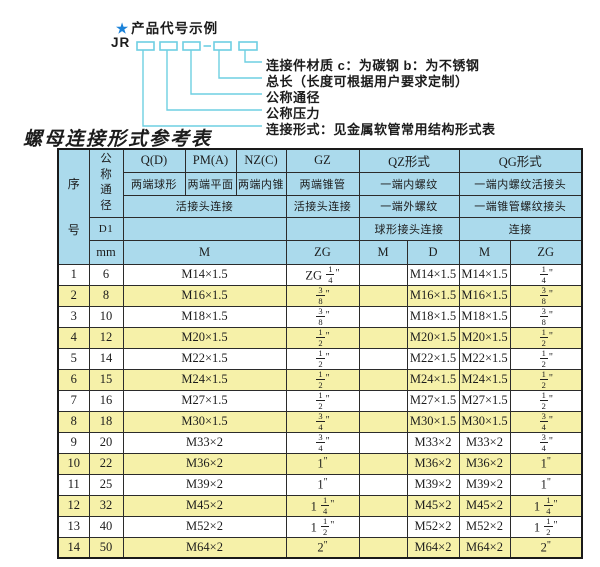 The height and width of the screenshot is (567, 600). I want to click on header-nz-code: NZ(C), so click(261, 160).